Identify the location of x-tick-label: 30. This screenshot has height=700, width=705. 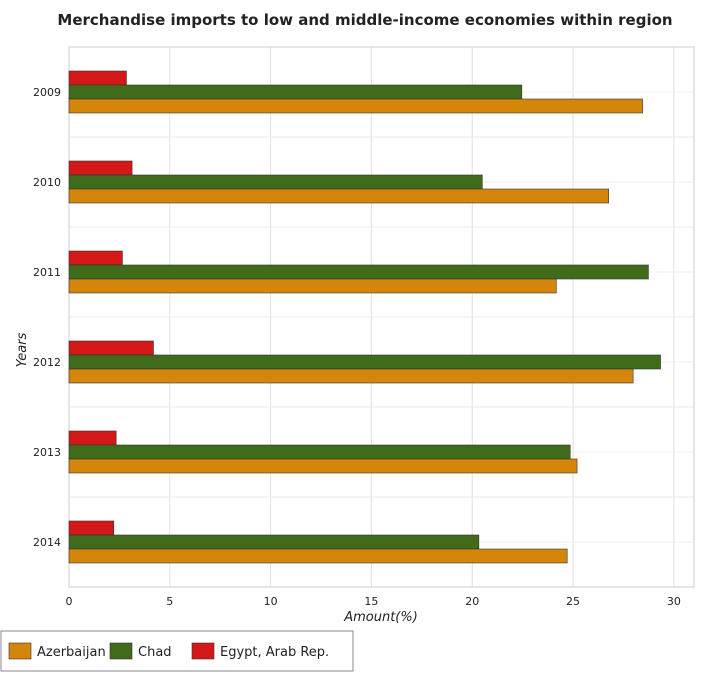
(674, 601).